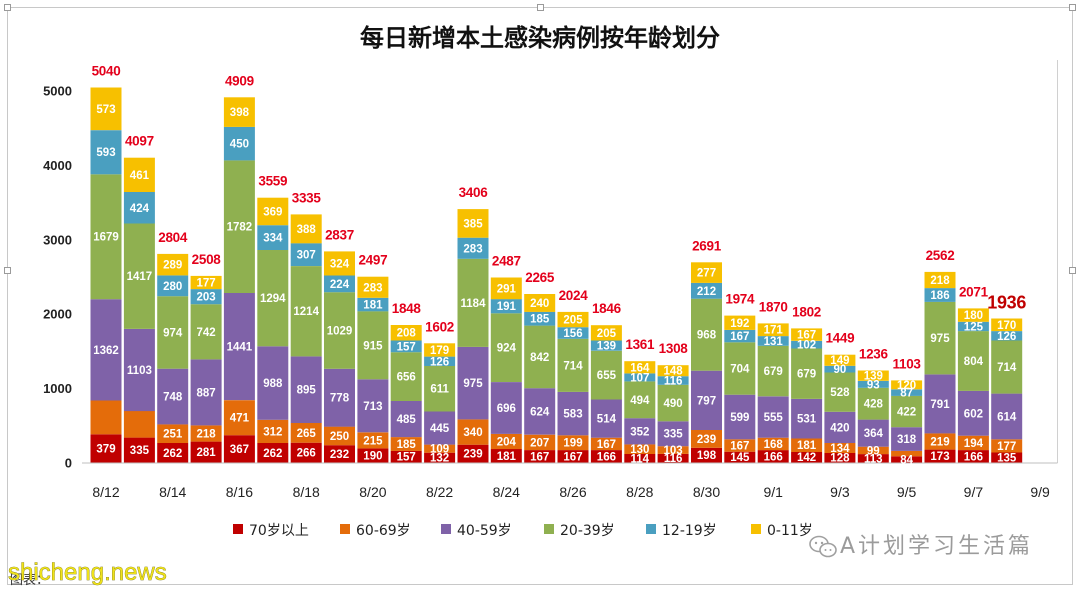  What do you see at coordinates (973, 457) in the screenshot?
I see `bar-value-label-age-70-plus: 166` at bounding box center [973, 457].